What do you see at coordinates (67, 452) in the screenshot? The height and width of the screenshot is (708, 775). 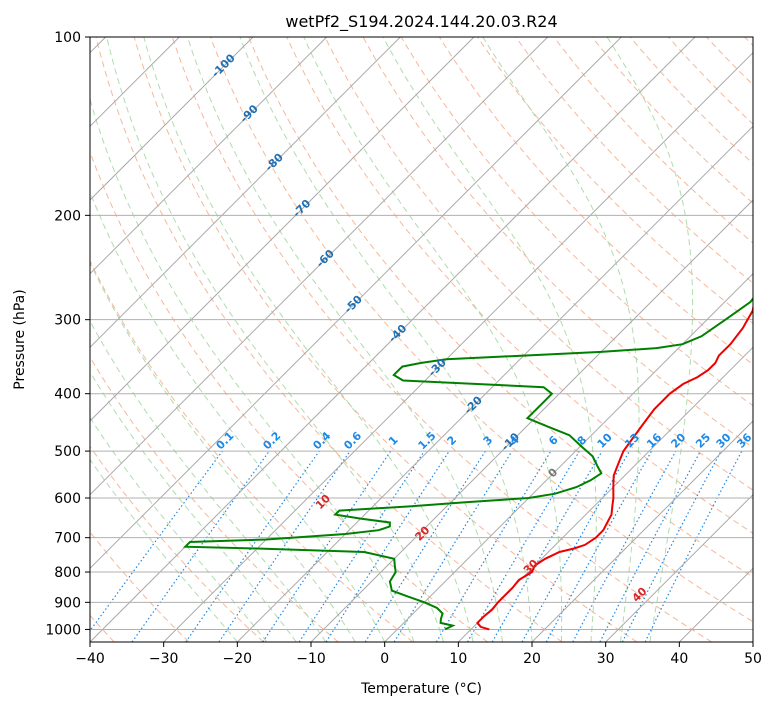 I see `y-tick-label: 500` at bounding box center [67, 452].